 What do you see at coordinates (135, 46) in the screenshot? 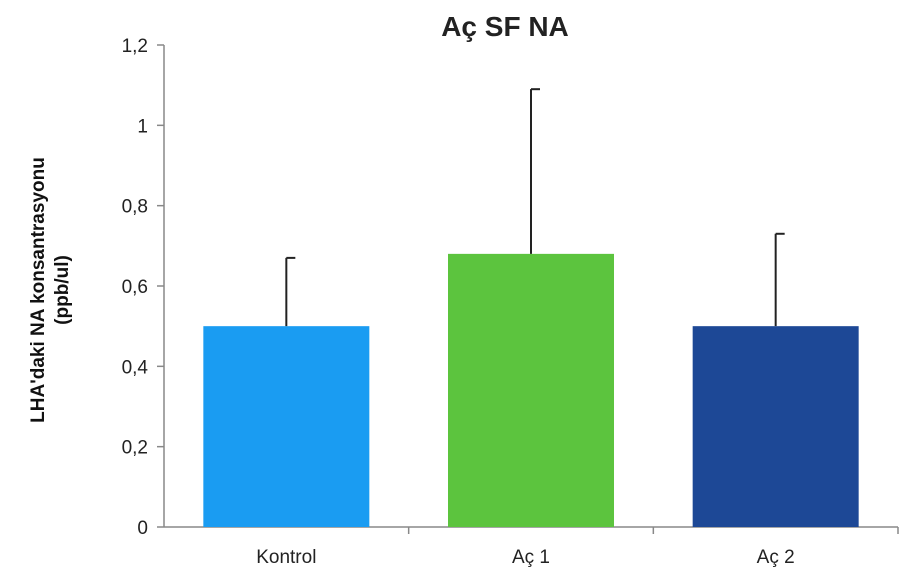
I see `y-tick-label: 1,2` at bounding box center [135, 46].